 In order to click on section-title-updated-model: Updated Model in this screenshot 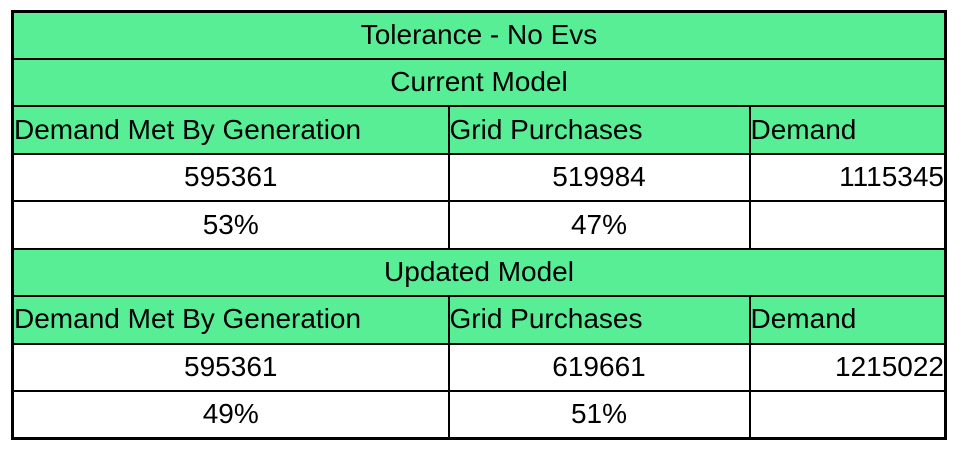, I will do `click(479, 272)`.